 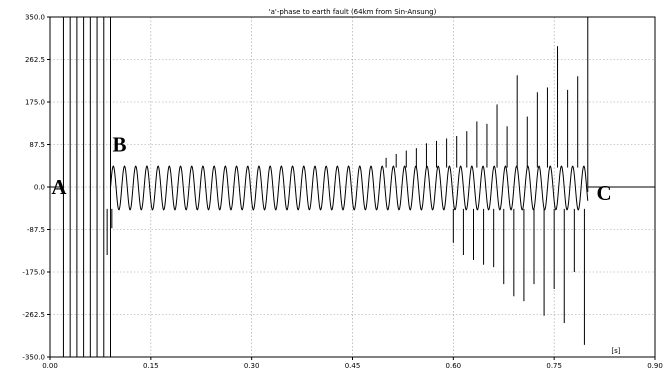 I want to click on y-tick-label: -262.5, so click(x=33, y=315).